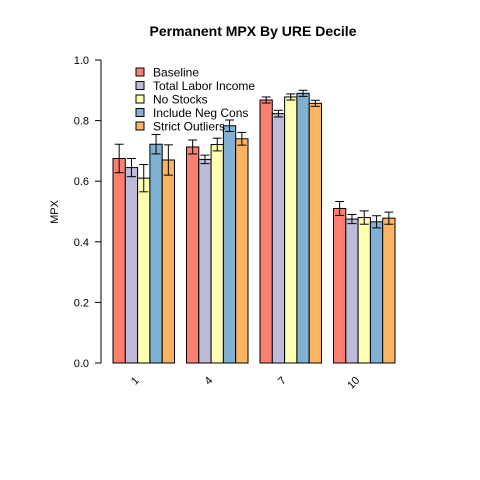 The width and height of the screenshot is (480, 480). Describe the element at coordinates (253, 31) in the screenshot. I see `chart-title: Permanent MPX By URE Decile` at that location.